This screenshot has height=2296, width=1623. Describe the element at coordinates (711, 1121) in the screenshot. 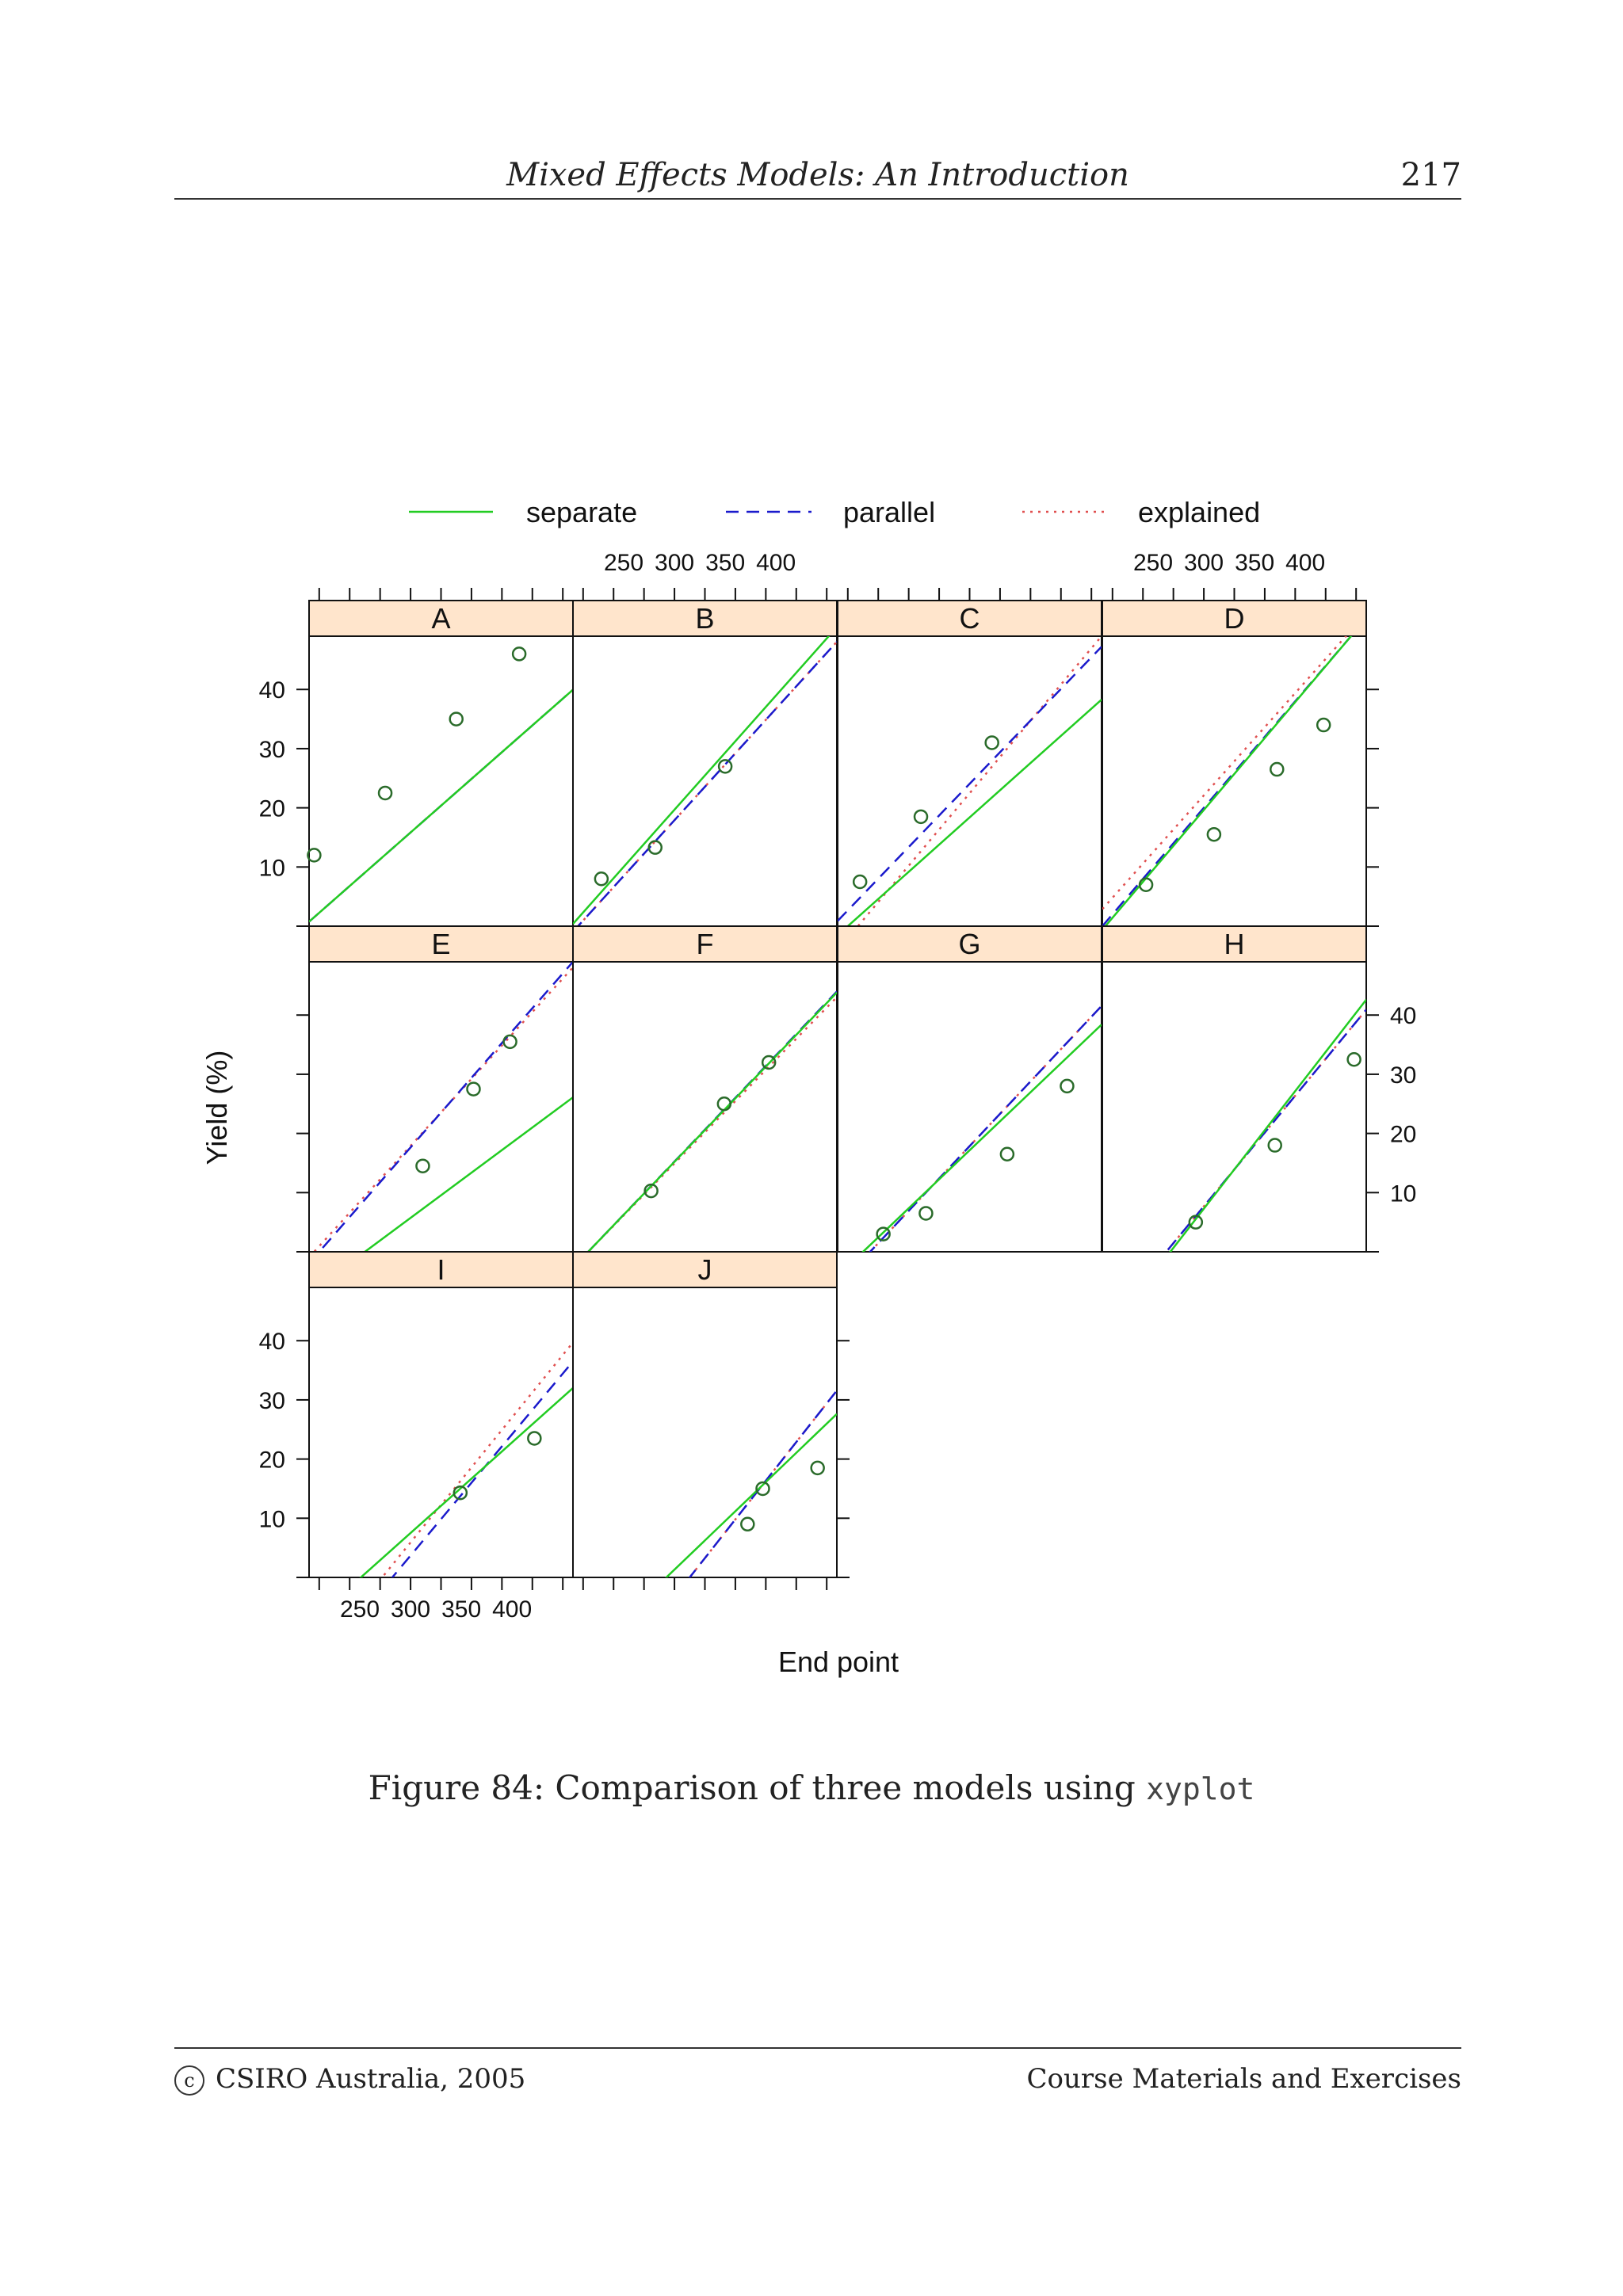

I see `panel-lines-F` at that location.